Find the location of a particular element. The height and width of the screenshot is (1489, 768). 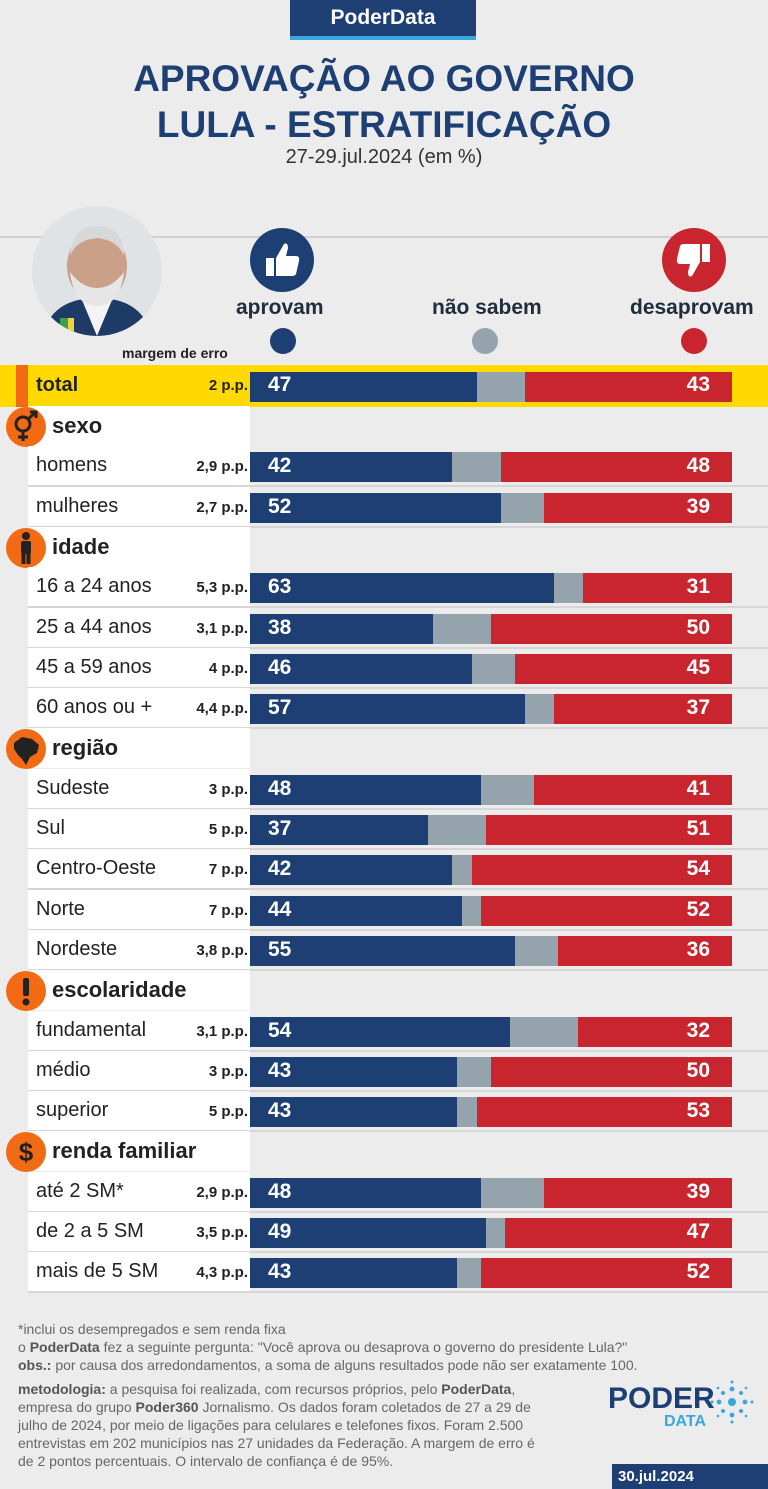

margin-of-error: 3,8 p.p. is located at coordinates (222, 950).